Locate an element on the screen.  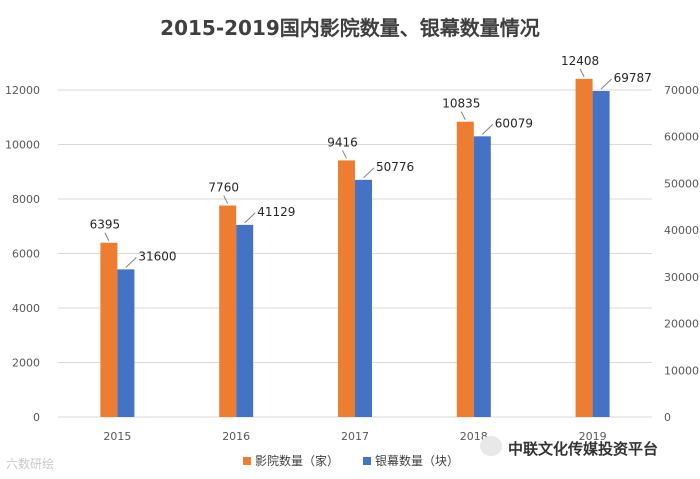
bar-cinemas-2016 is located at coordinates (228, 311).